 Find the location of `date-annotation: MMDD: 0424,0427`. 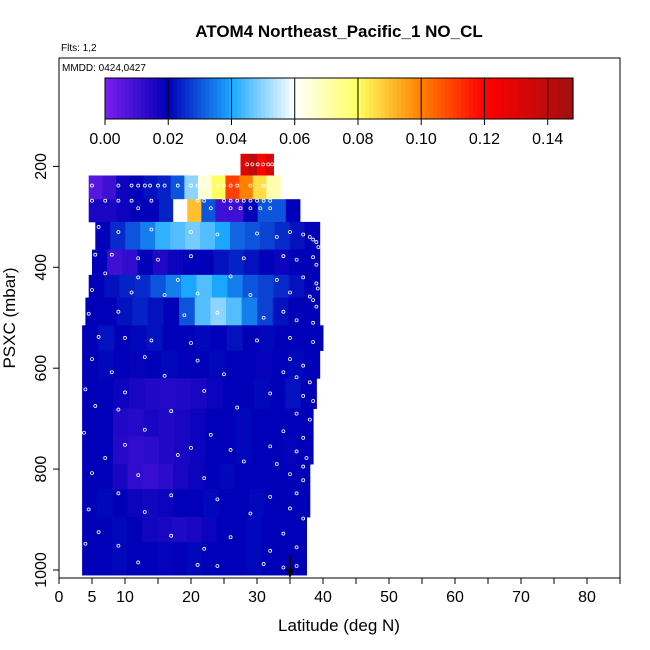

date-annotation: MMDD: 0424,0427 is located at coordinates (104, 68).